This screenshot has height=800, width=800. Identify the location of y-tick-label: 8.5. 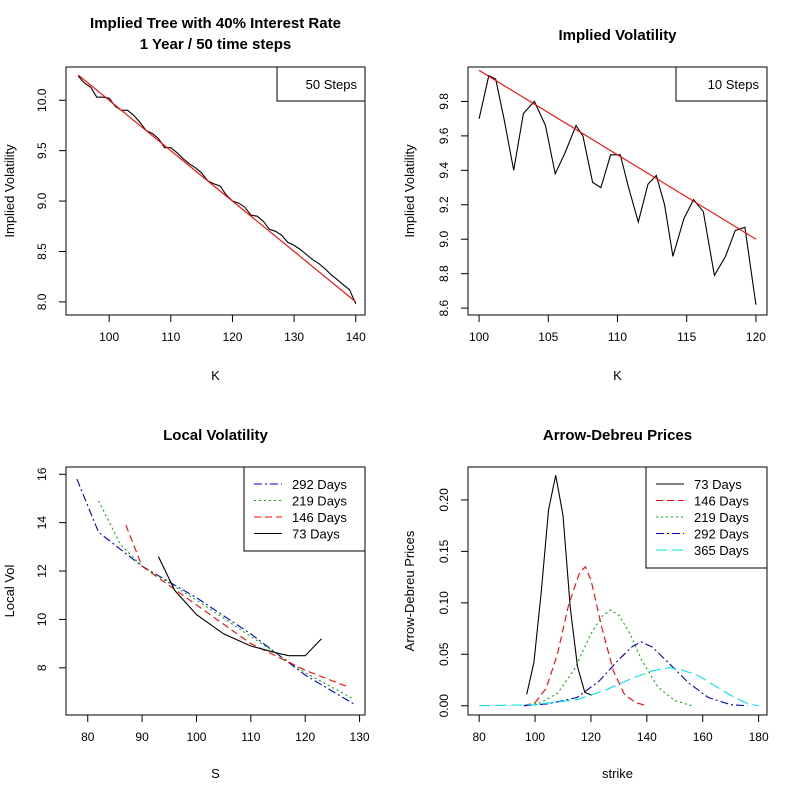
(42, 251).